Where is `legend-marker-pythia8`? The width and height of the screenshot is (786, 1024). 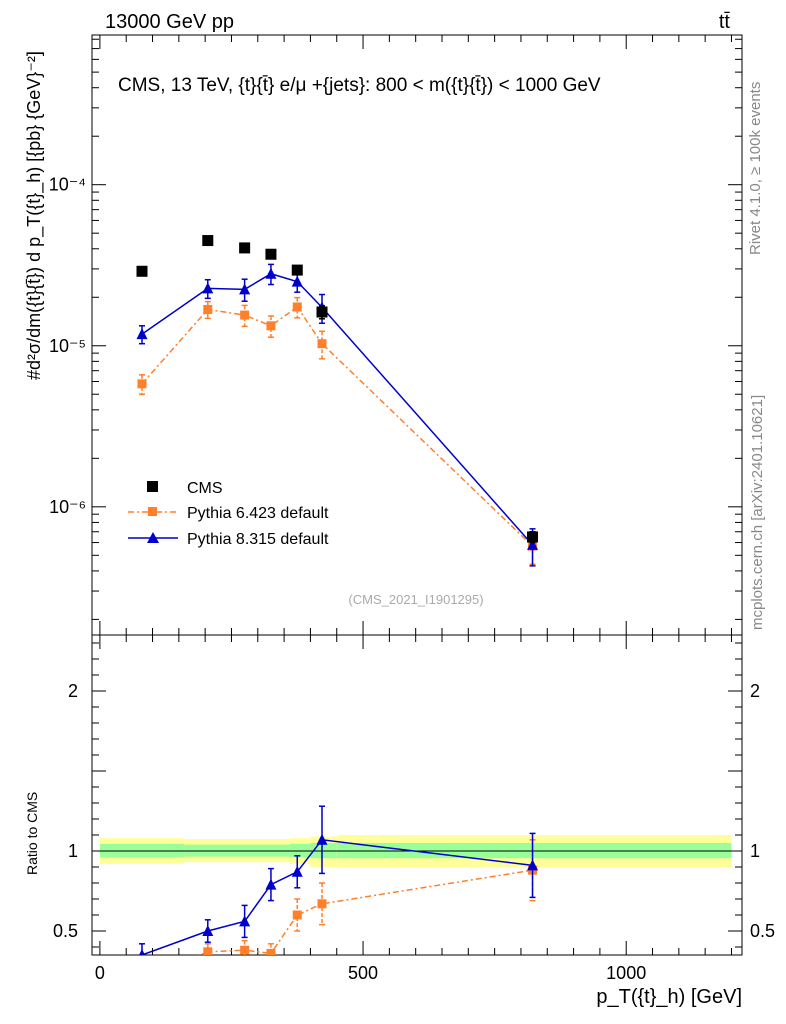
legend-marker-pythia8 is located at coordinates (153, 537).